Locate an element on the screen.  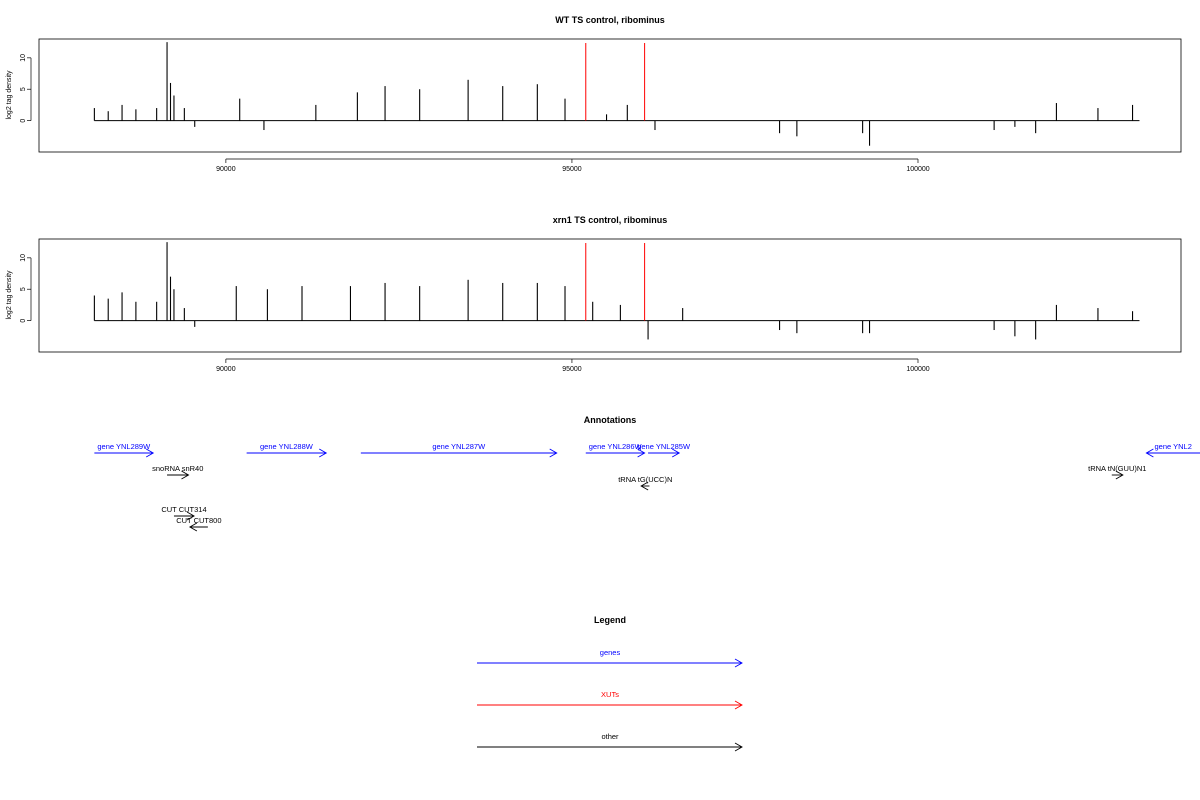
panel-title: WT TS control, ribominus is located at coordinates (610, 20).